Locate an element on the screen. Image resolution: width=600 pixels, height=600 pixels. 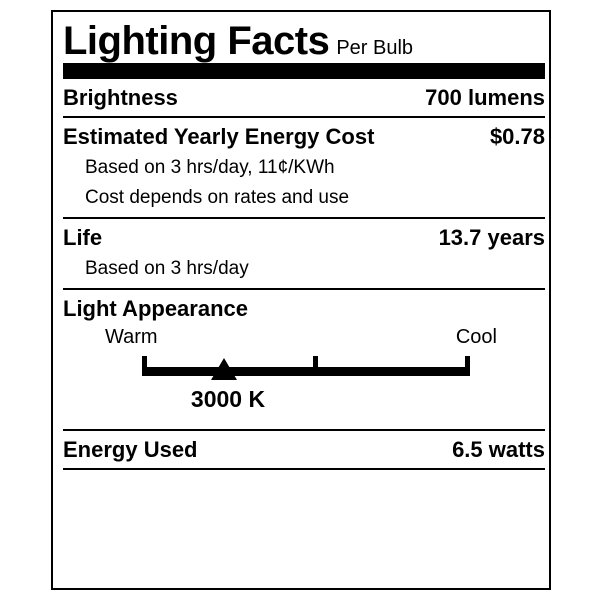
divider-below-energy-used is located at coordinates (304, 469).